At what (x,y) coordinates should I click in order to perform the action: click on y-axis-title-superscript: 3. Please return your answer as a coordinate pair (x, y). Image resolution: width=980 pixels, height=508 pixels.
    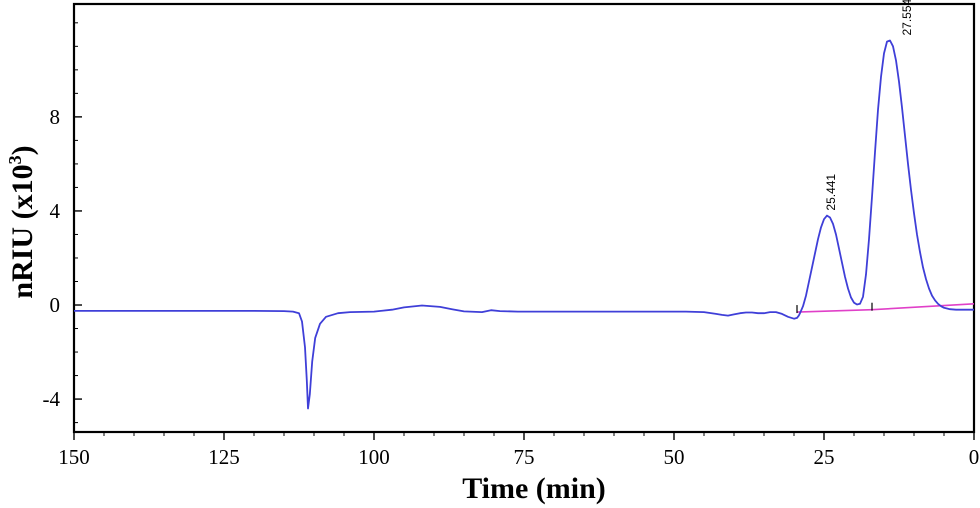
    Looking at the image, I should click on (15, 159).